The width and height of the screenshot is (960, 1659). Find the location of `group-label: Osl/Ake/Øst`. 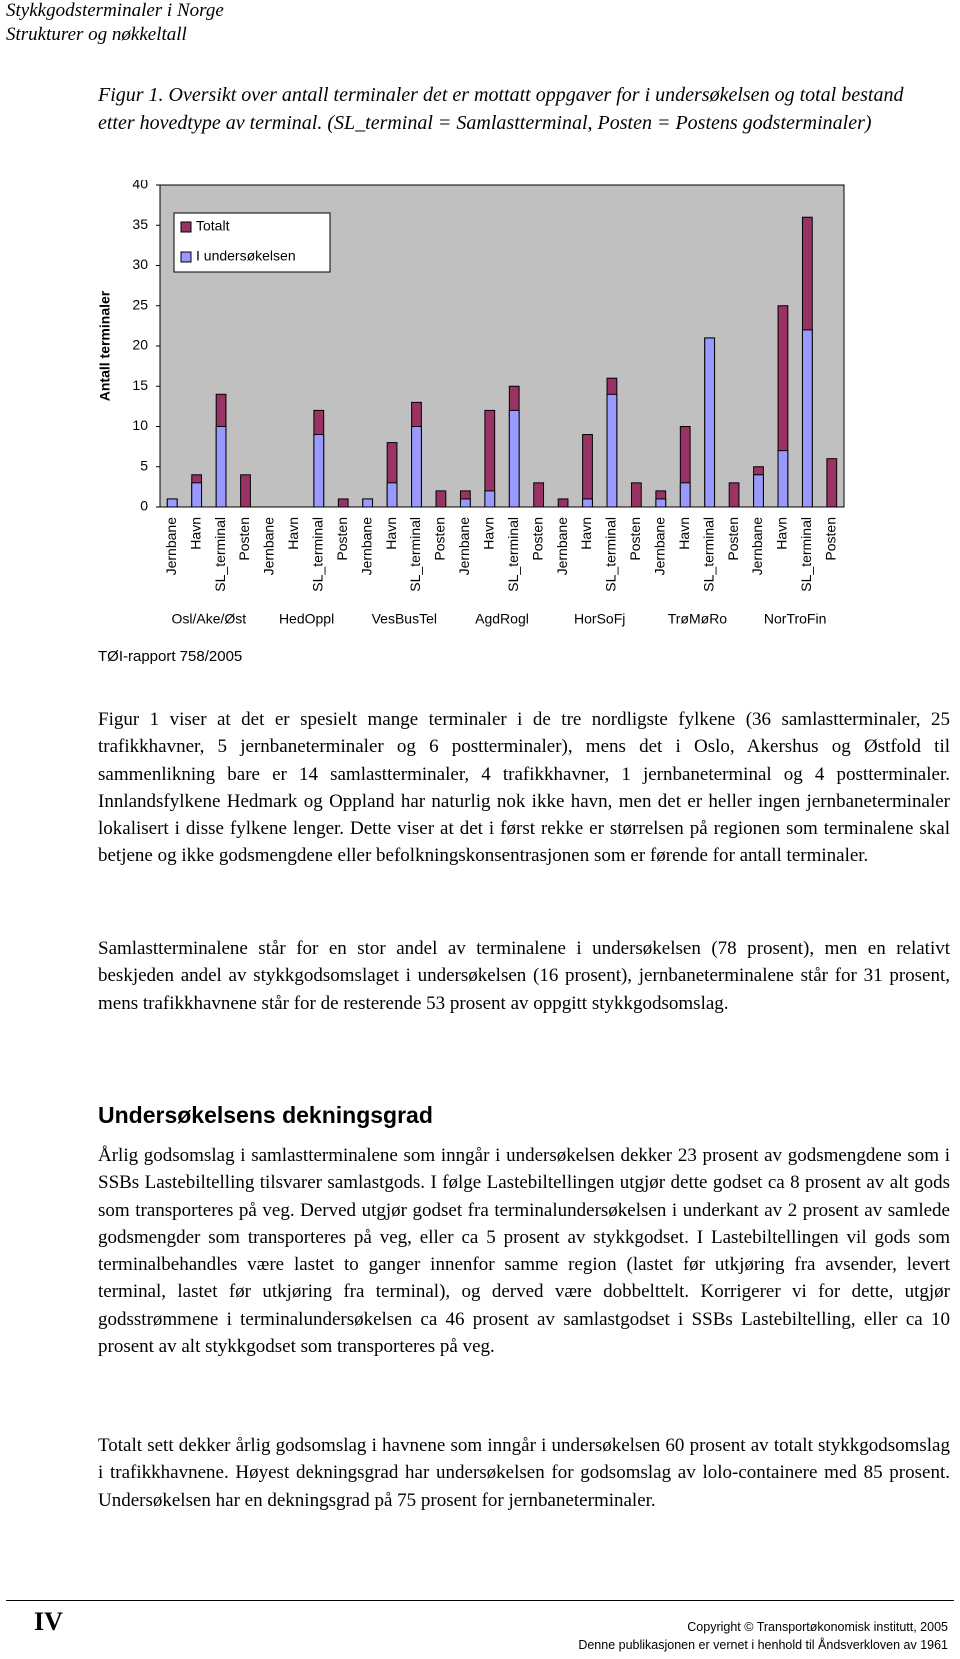

group-label: Osl/Ake/Øst is located at coordinates (209, 619).